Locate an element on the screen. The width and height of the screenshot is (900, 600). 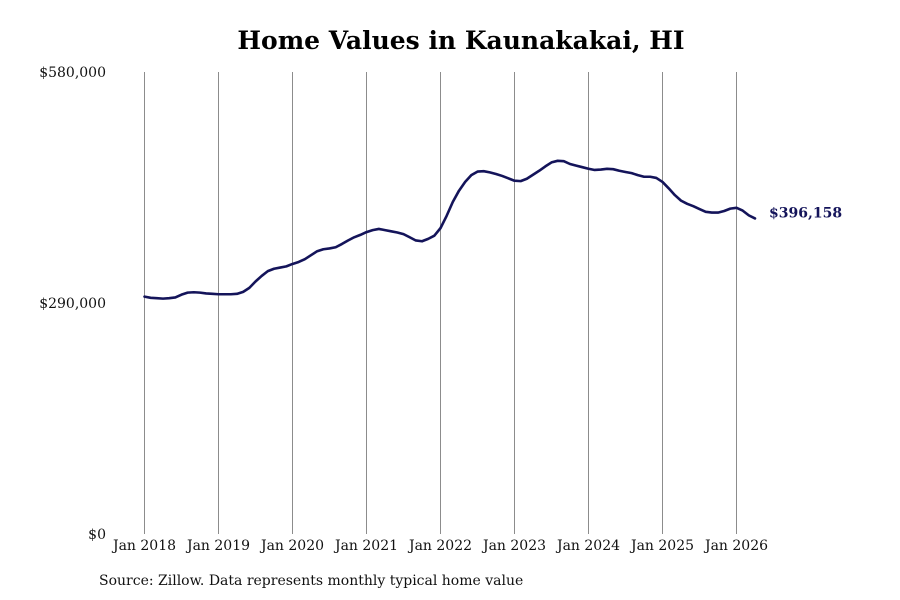
y-tick-label: $580,000 is located at coordinates (72, 73).